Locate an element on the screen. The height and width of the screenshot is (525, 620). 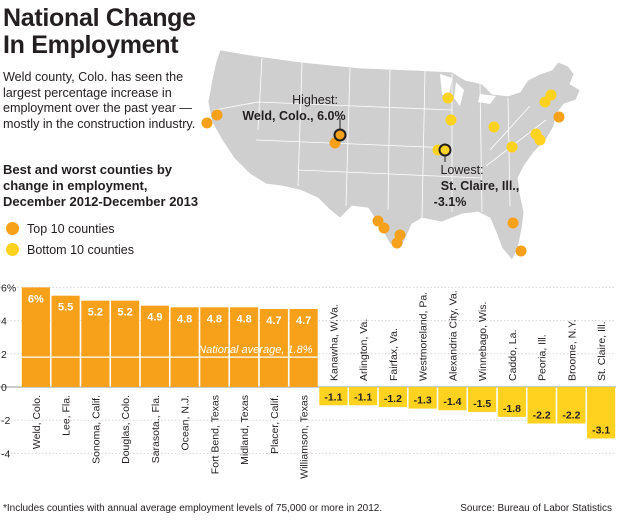
category-label: Fairfax, Va. is located at coordinates (394, 354).